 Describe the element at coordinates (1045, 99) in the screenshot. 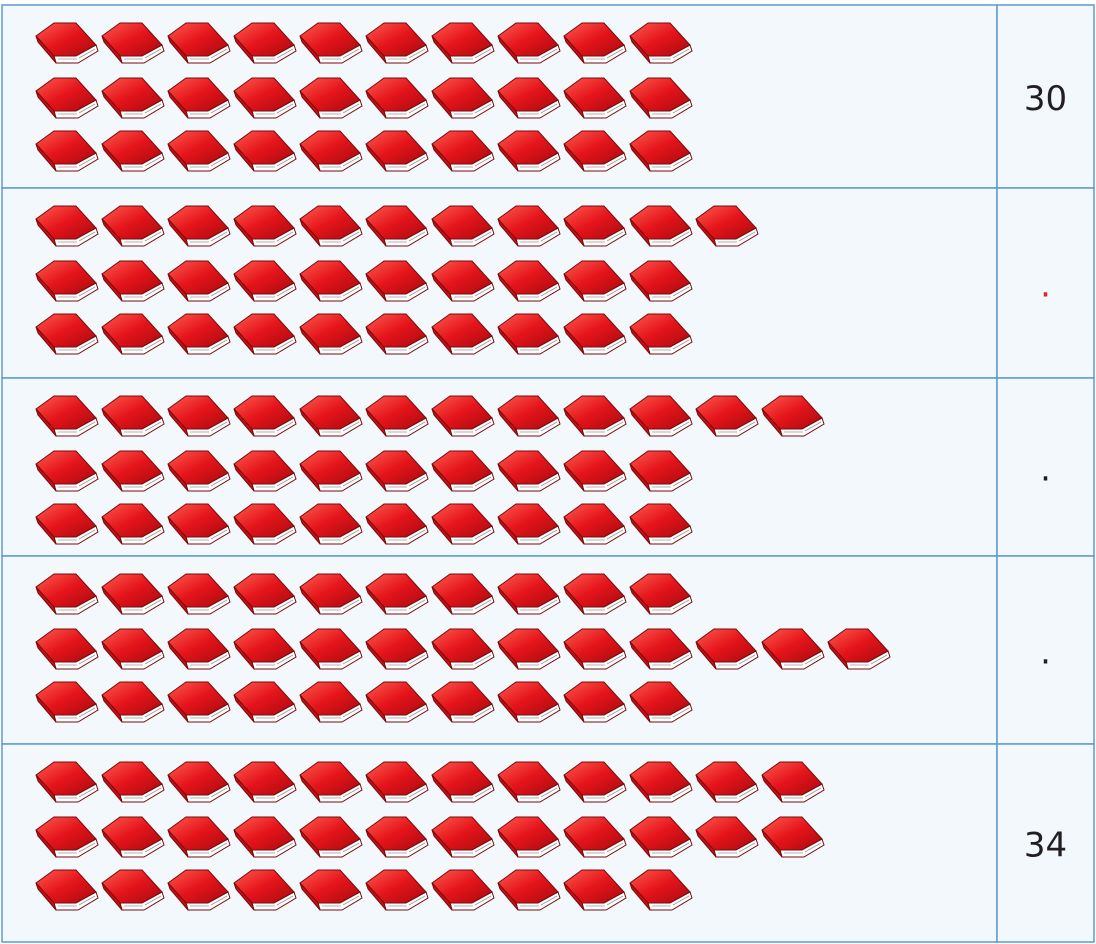

I see `answer: 30` at that location.